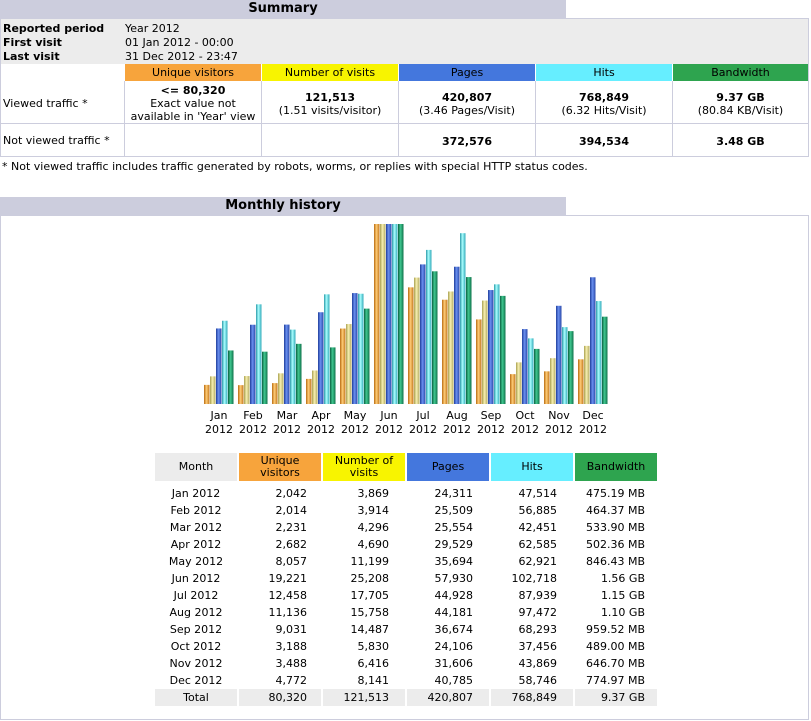  I want to click on viewed-bandwidth-sub: (80.84 KB/Visit), so click(740, 110).